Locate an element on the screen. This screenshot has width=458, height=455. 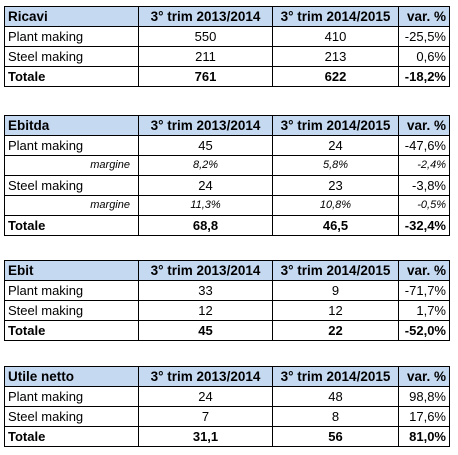
total-var: -52,0% is located at coordinates (424, 330).